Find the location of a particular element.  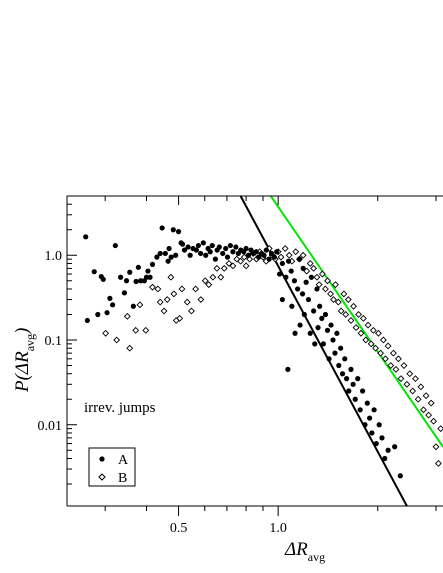

legend-marker-a is located at coordinates (102, 459).